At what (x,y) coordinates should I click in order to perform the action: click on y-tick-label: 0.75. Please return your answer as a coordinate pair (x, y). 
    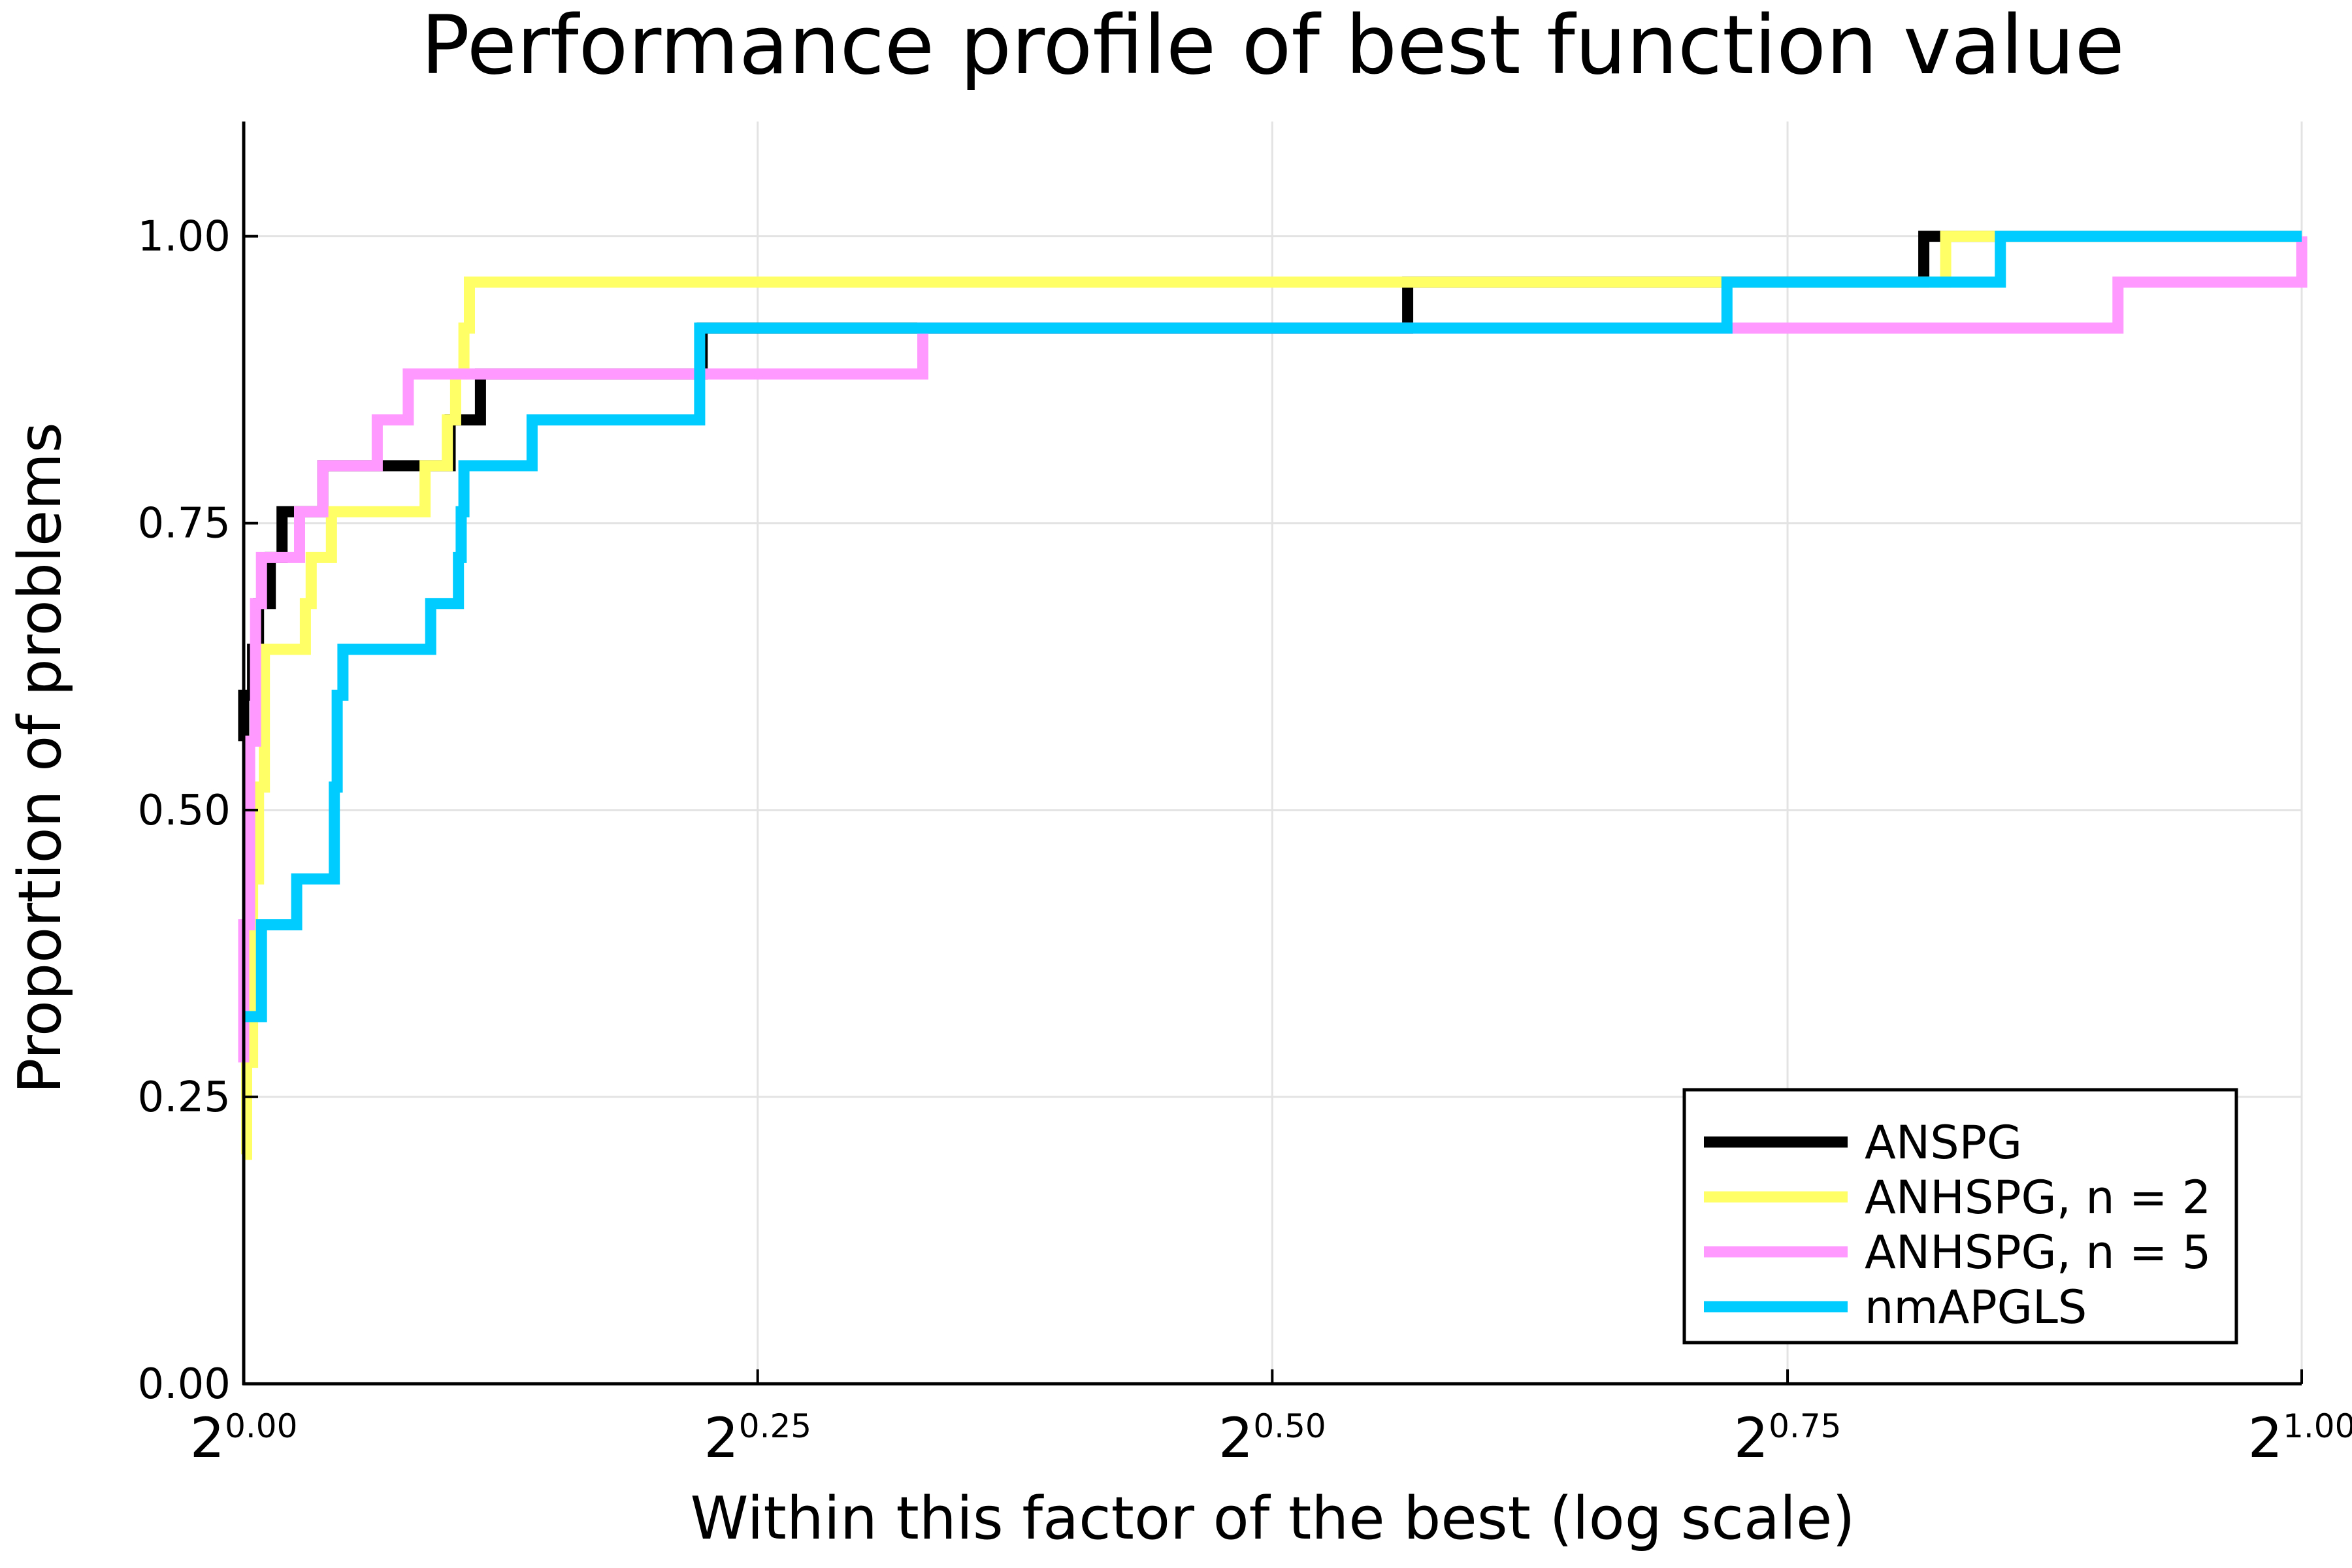
    Looking at the image, I should click on (184, 524).